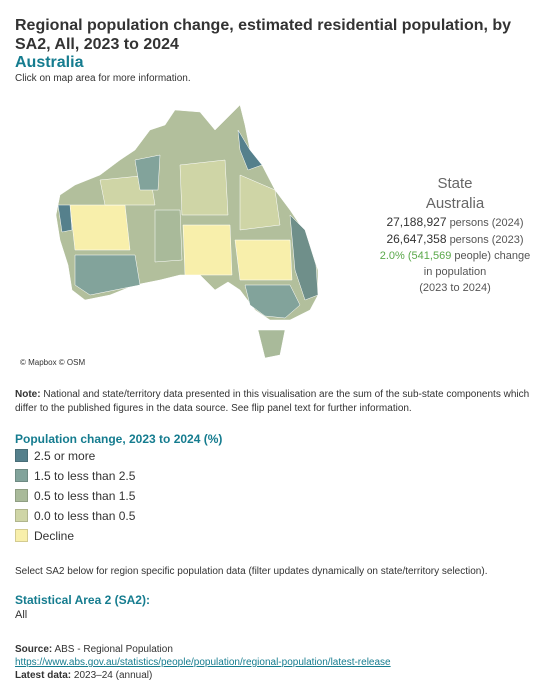 This screenshot has height=700, width=560. What do you see at coordinates (416, 222) in the screenshot?
I see `population-2024: 27,188,927` at bounding box center [416, 222].